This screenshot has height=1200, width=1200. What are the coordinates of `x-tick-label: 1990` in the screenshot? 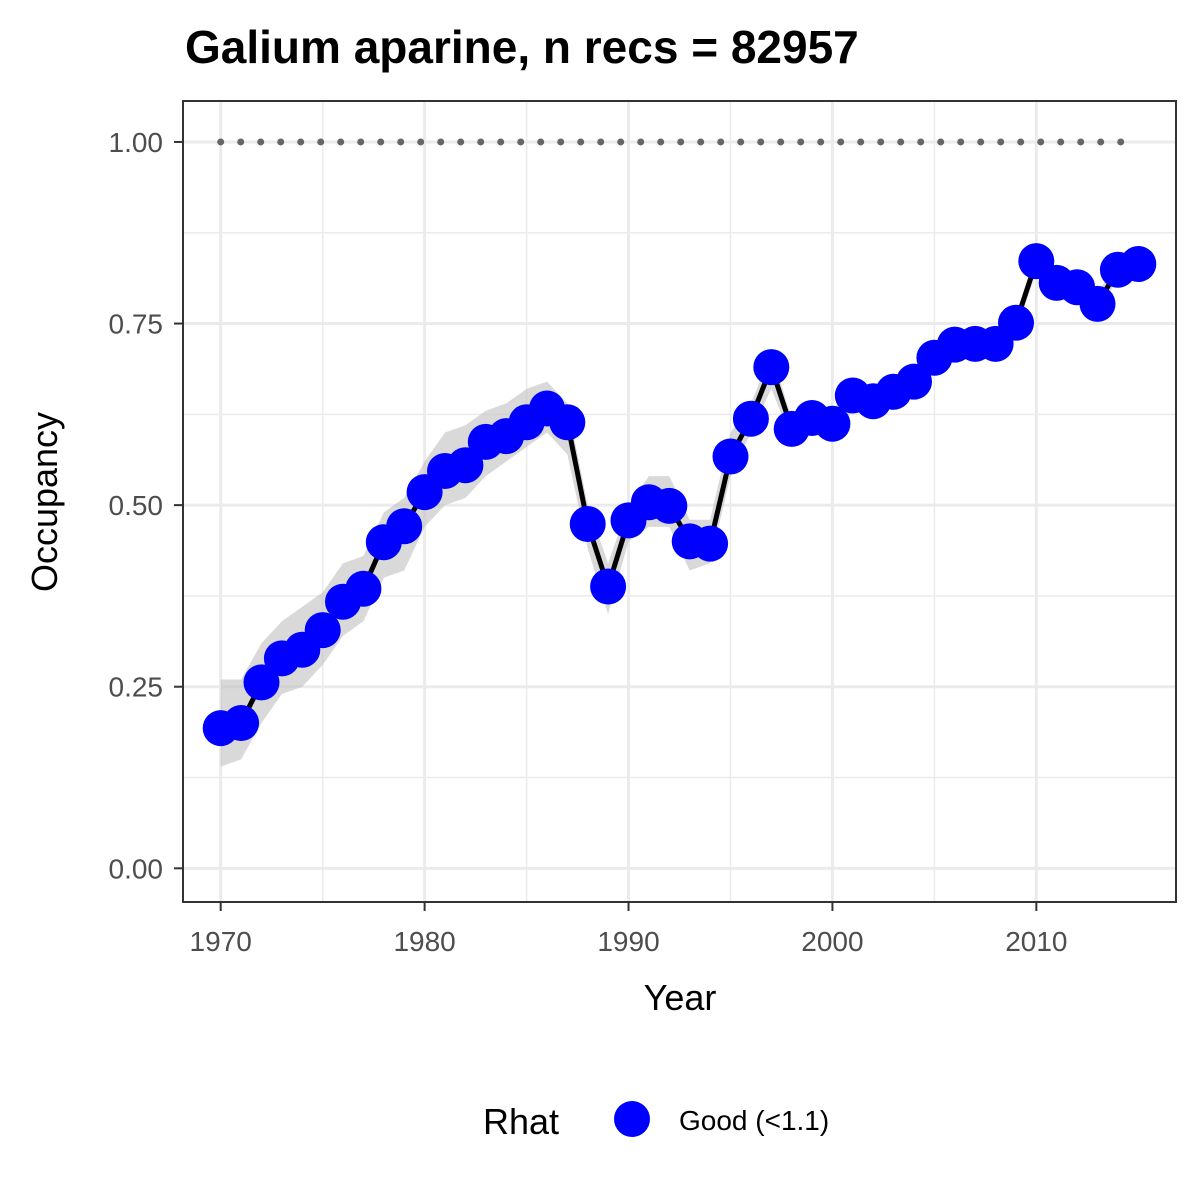 It's located at (628, 941).